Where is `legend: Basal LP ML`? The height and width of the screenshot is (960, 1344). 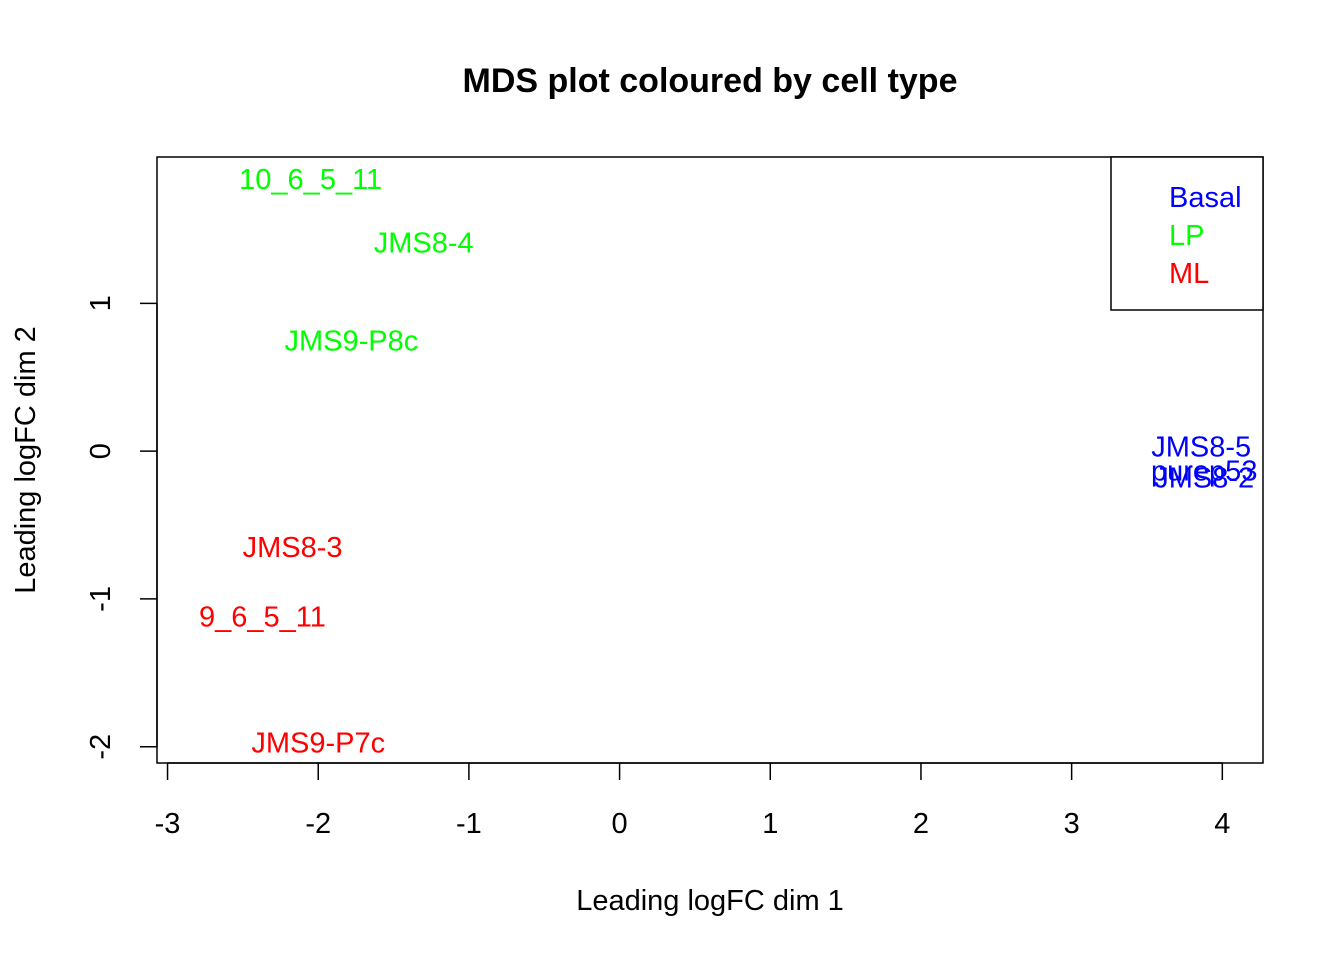
legend: Basal LP ML is located at coordinates (1187, 233).